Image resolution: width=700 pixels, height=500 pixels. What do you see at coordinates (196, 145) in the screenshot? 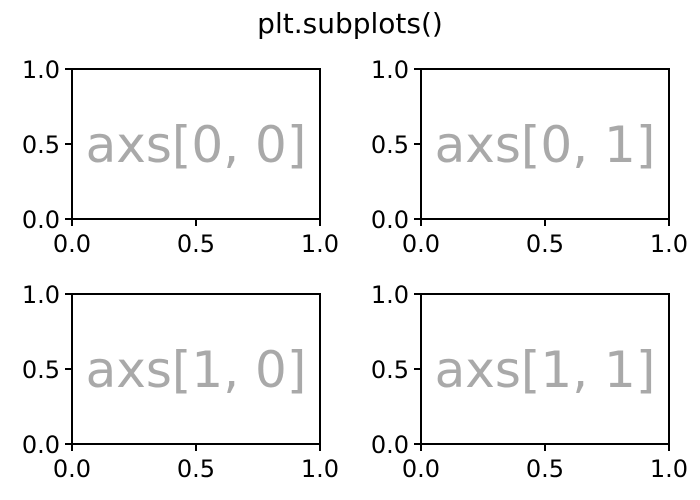
I see `axes-center-label: axs[0, 0]` at bounding box center [196, 145].